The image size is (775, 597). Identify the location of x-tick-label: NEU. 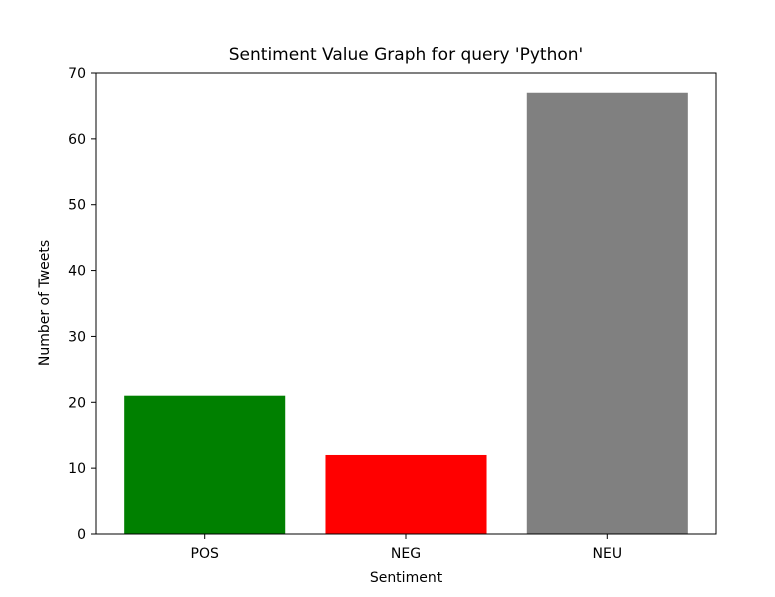
(608, 554).